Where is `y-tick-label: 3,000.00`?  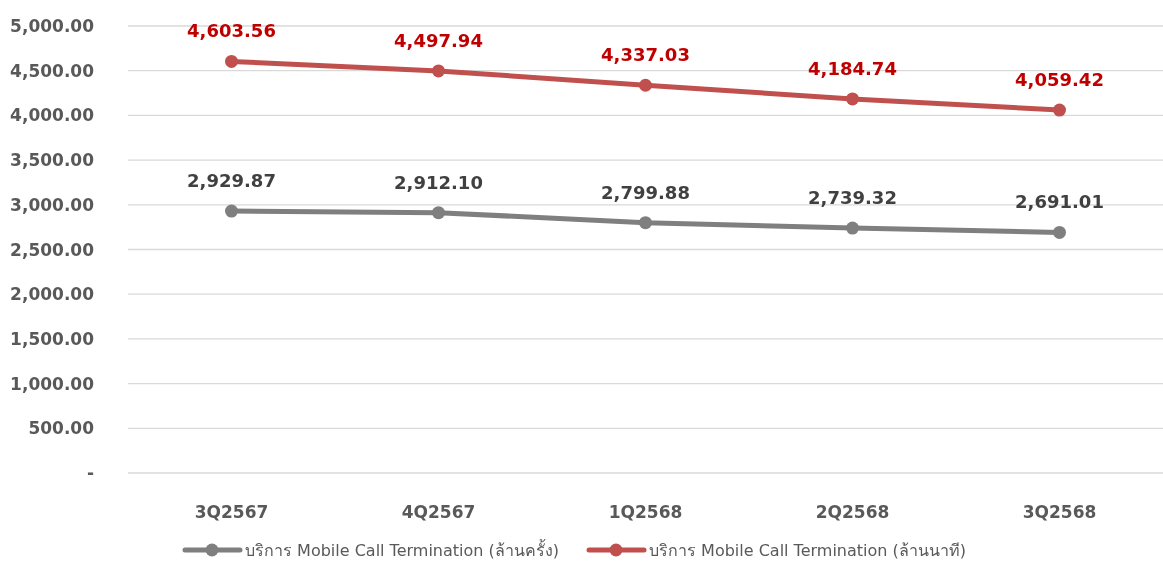 y-tick-label: 3,000.00 is located at coordinates (52, 204).